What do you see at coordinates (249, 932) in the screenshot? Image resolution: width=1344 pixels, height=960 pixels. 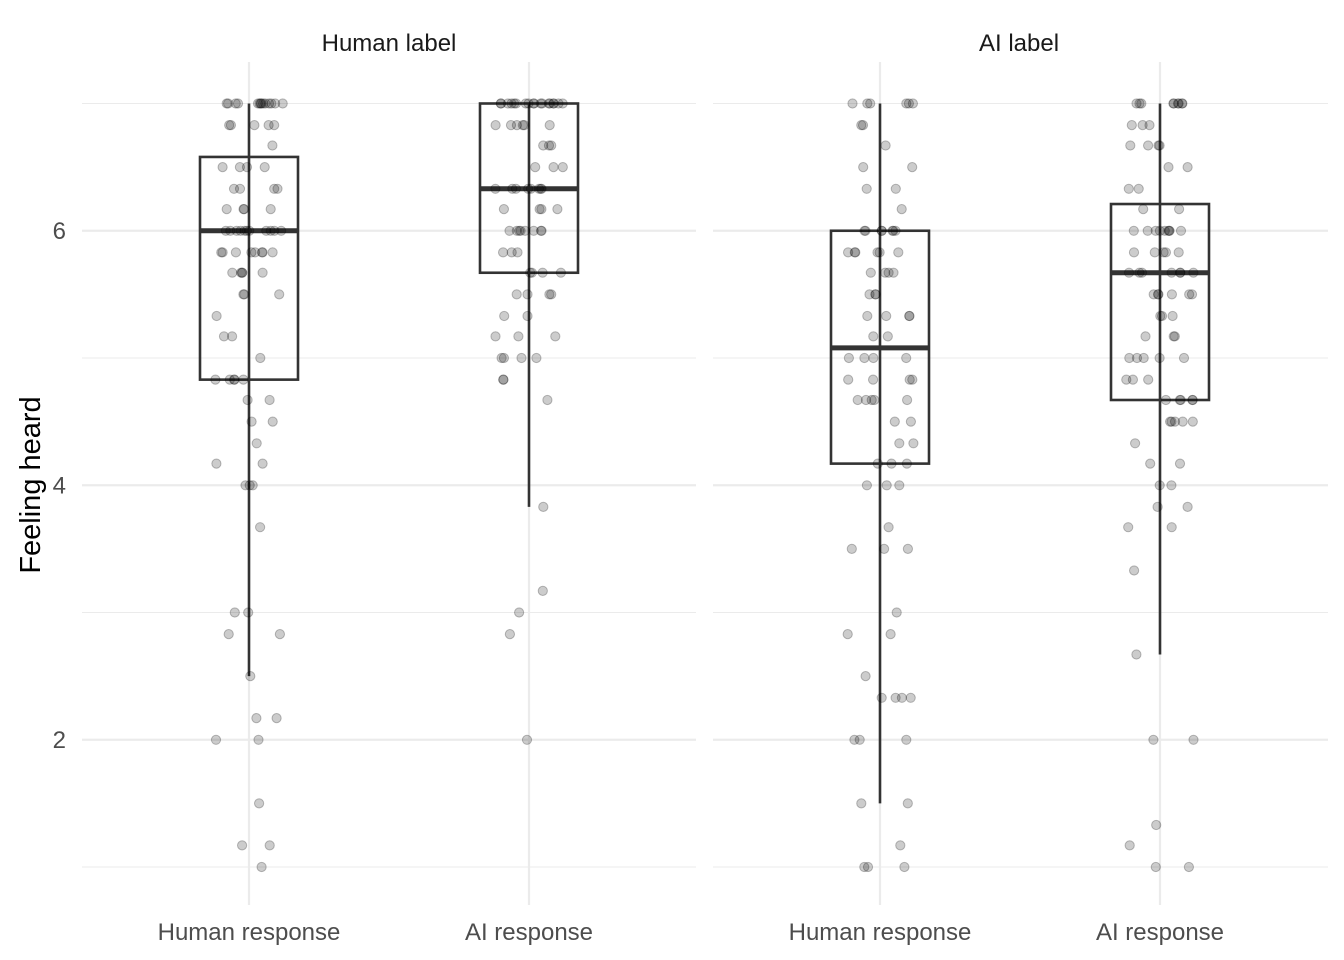 I see `x-tick-label: Human response` at bounding box center [249, 932].